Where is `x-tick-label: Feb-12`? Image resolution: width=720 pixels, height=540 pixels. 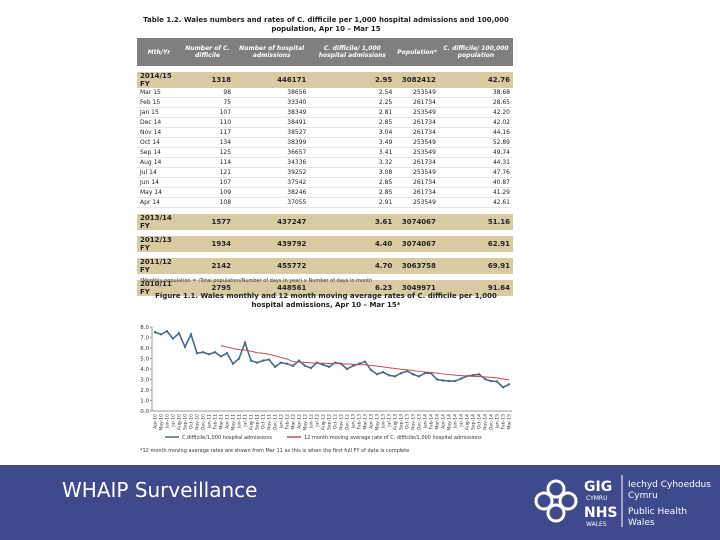
x-tick-label: Feb-12 is located at coordinates (288, 421).